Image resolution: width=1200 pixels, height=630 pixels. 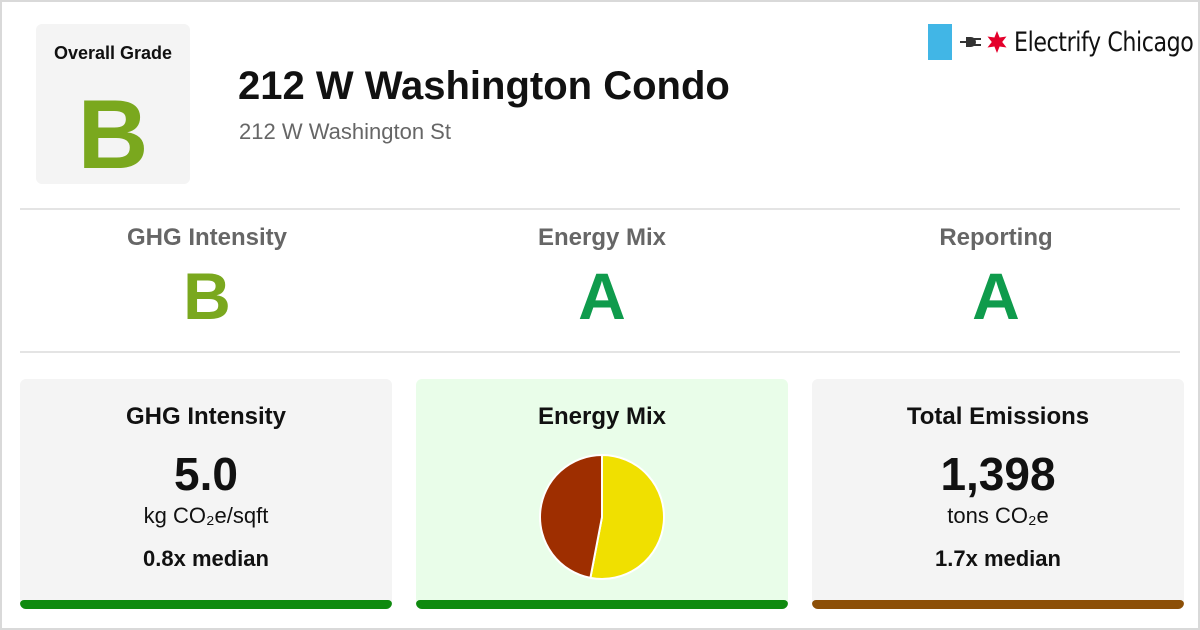 I want to click on chicago-flag-stripe-icon, so click(x=940, y=42).